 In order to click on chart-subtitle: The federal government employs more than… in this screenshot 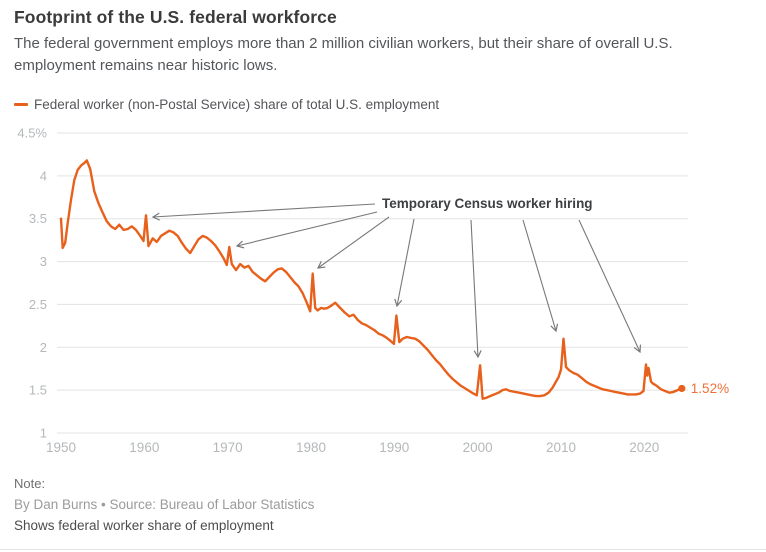, I will do `click(343, 54)`.